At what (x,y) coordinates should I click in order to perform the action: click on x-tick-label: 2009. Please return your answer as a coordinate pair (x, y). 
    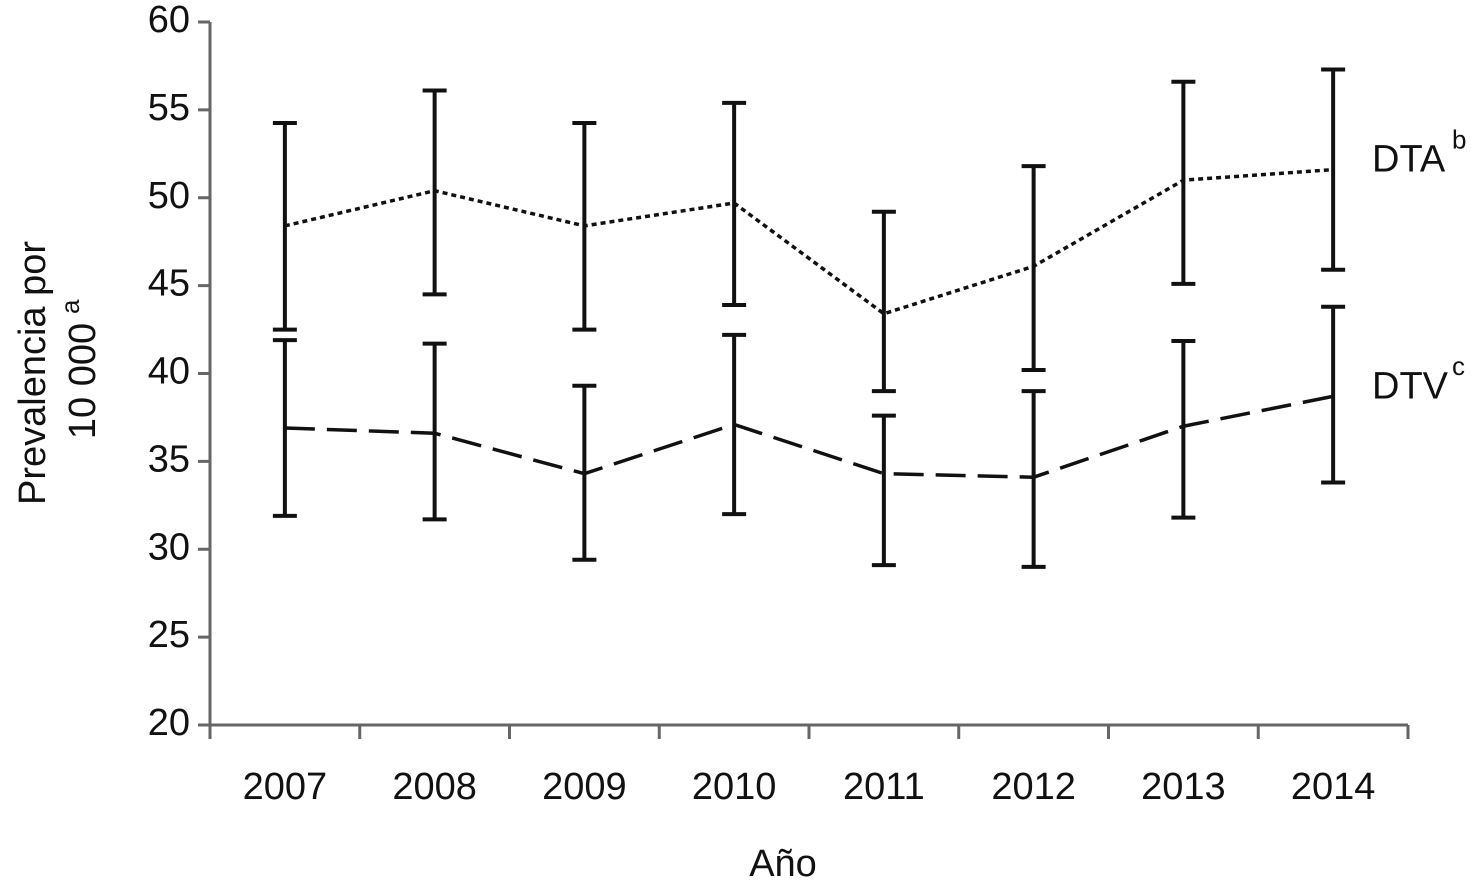
    Looking at the image, I should click on (584, 787).